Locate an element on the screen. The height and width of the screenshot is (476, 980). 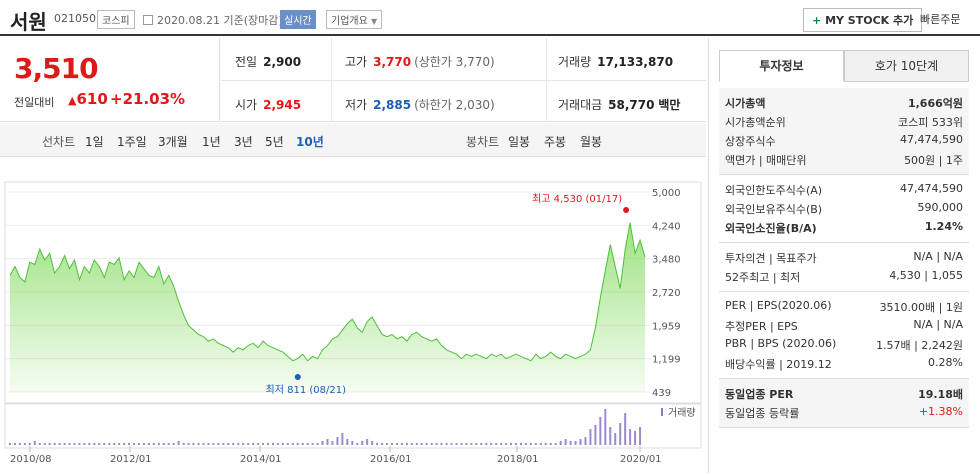
period-1w: 1주일 is located at coordinates (132, 142).